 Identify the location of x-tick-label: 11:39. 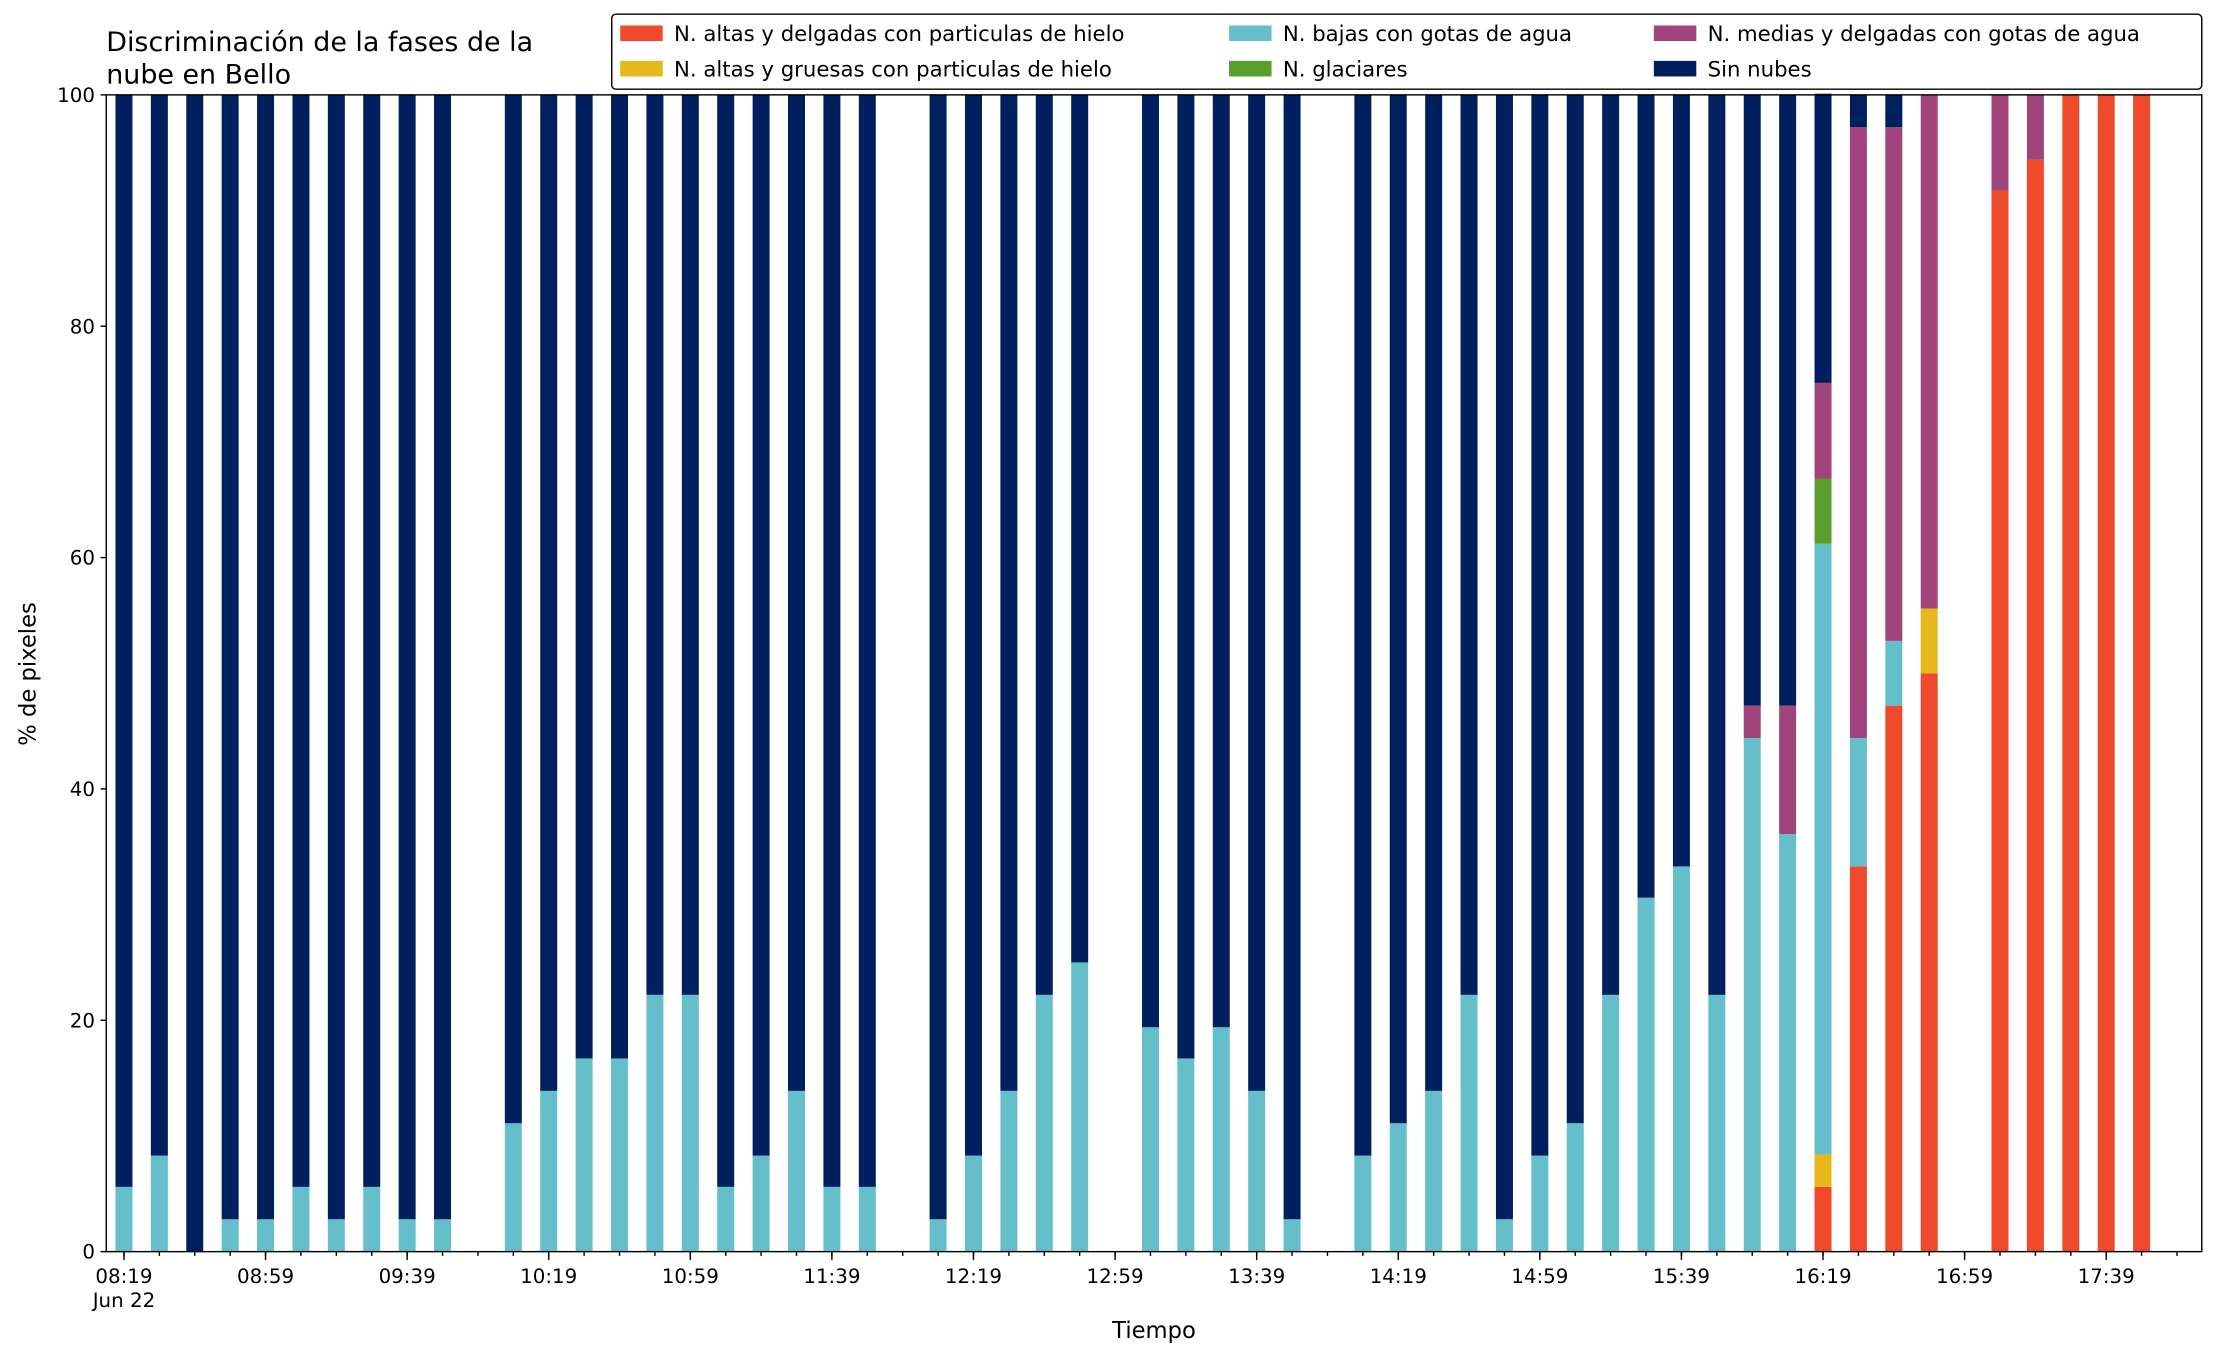
(831, 1276).